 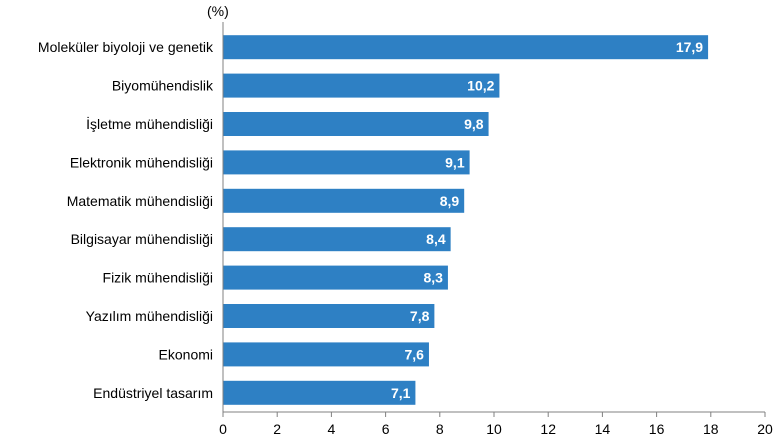 I want to click on x-tick-label-8: 16, so click(x=657, y=429).